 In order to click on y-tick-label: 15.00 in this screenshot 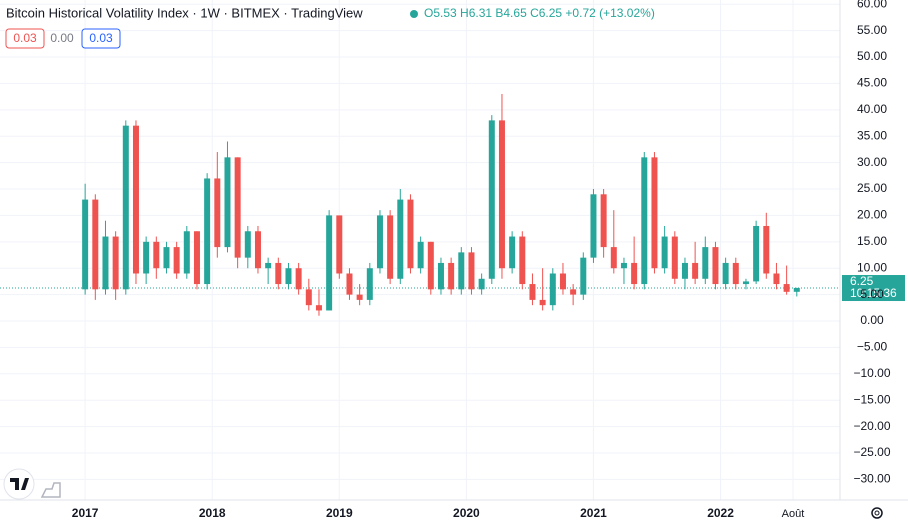, I will do `click(872, 241)`.